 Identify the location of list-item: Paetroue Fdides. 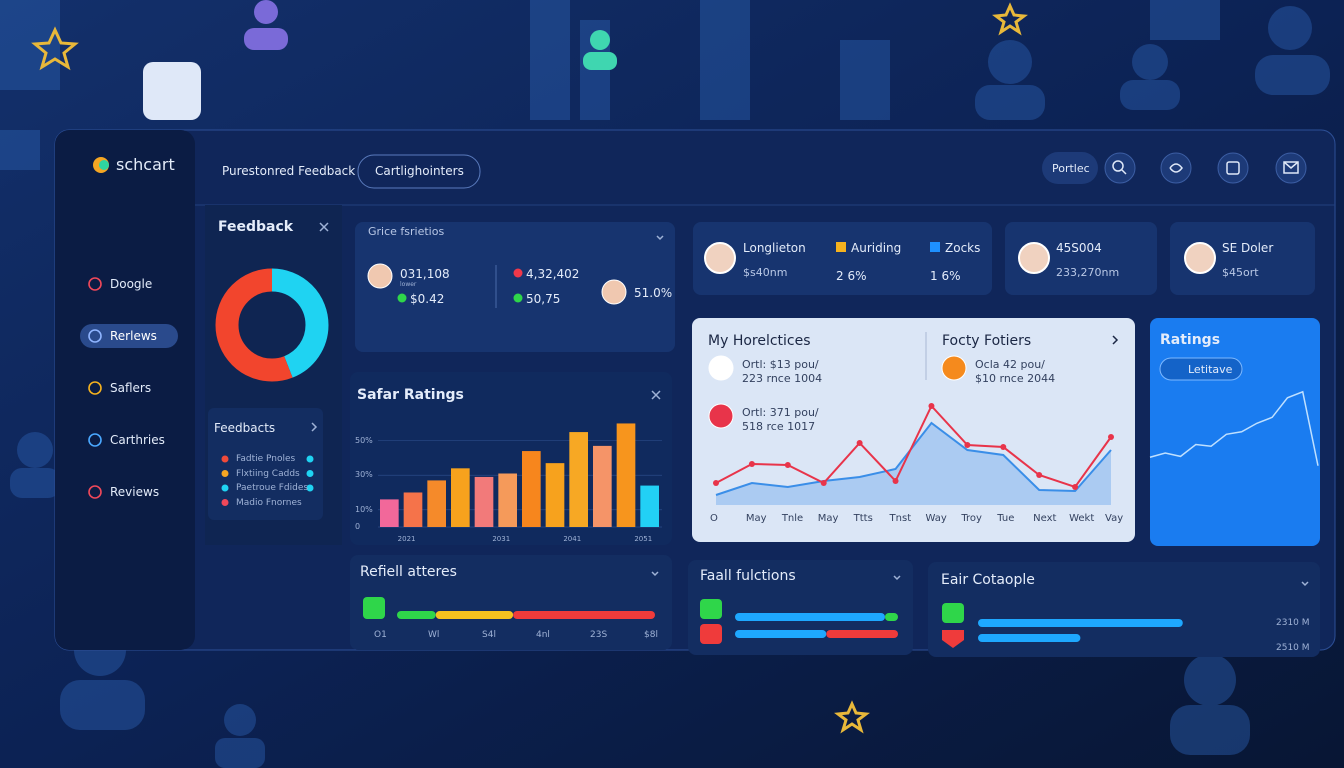
(272, 488).